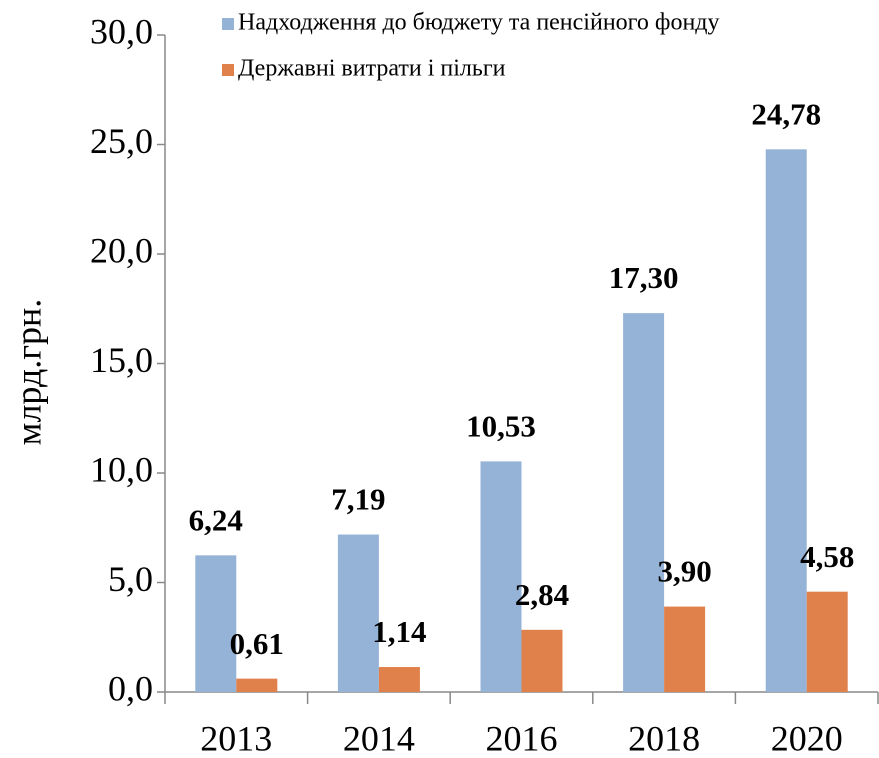 The image size is (879, 758). Describe the element at coordinates (216, 519) in the screenshot. I see `data-label: 6,24` at that location.